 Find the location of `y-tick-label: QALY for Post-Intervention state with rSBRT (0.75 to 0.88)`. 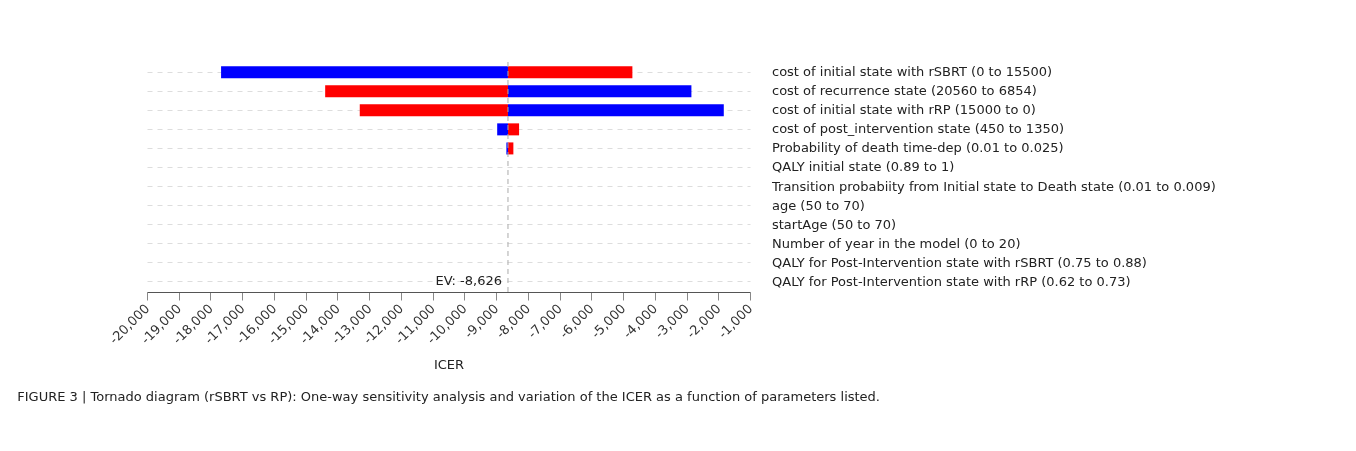

y-tick-label: QALY for Post-Intervention state with rSBRT (0.75 to 0.88) is located at coordinates (959, 262).